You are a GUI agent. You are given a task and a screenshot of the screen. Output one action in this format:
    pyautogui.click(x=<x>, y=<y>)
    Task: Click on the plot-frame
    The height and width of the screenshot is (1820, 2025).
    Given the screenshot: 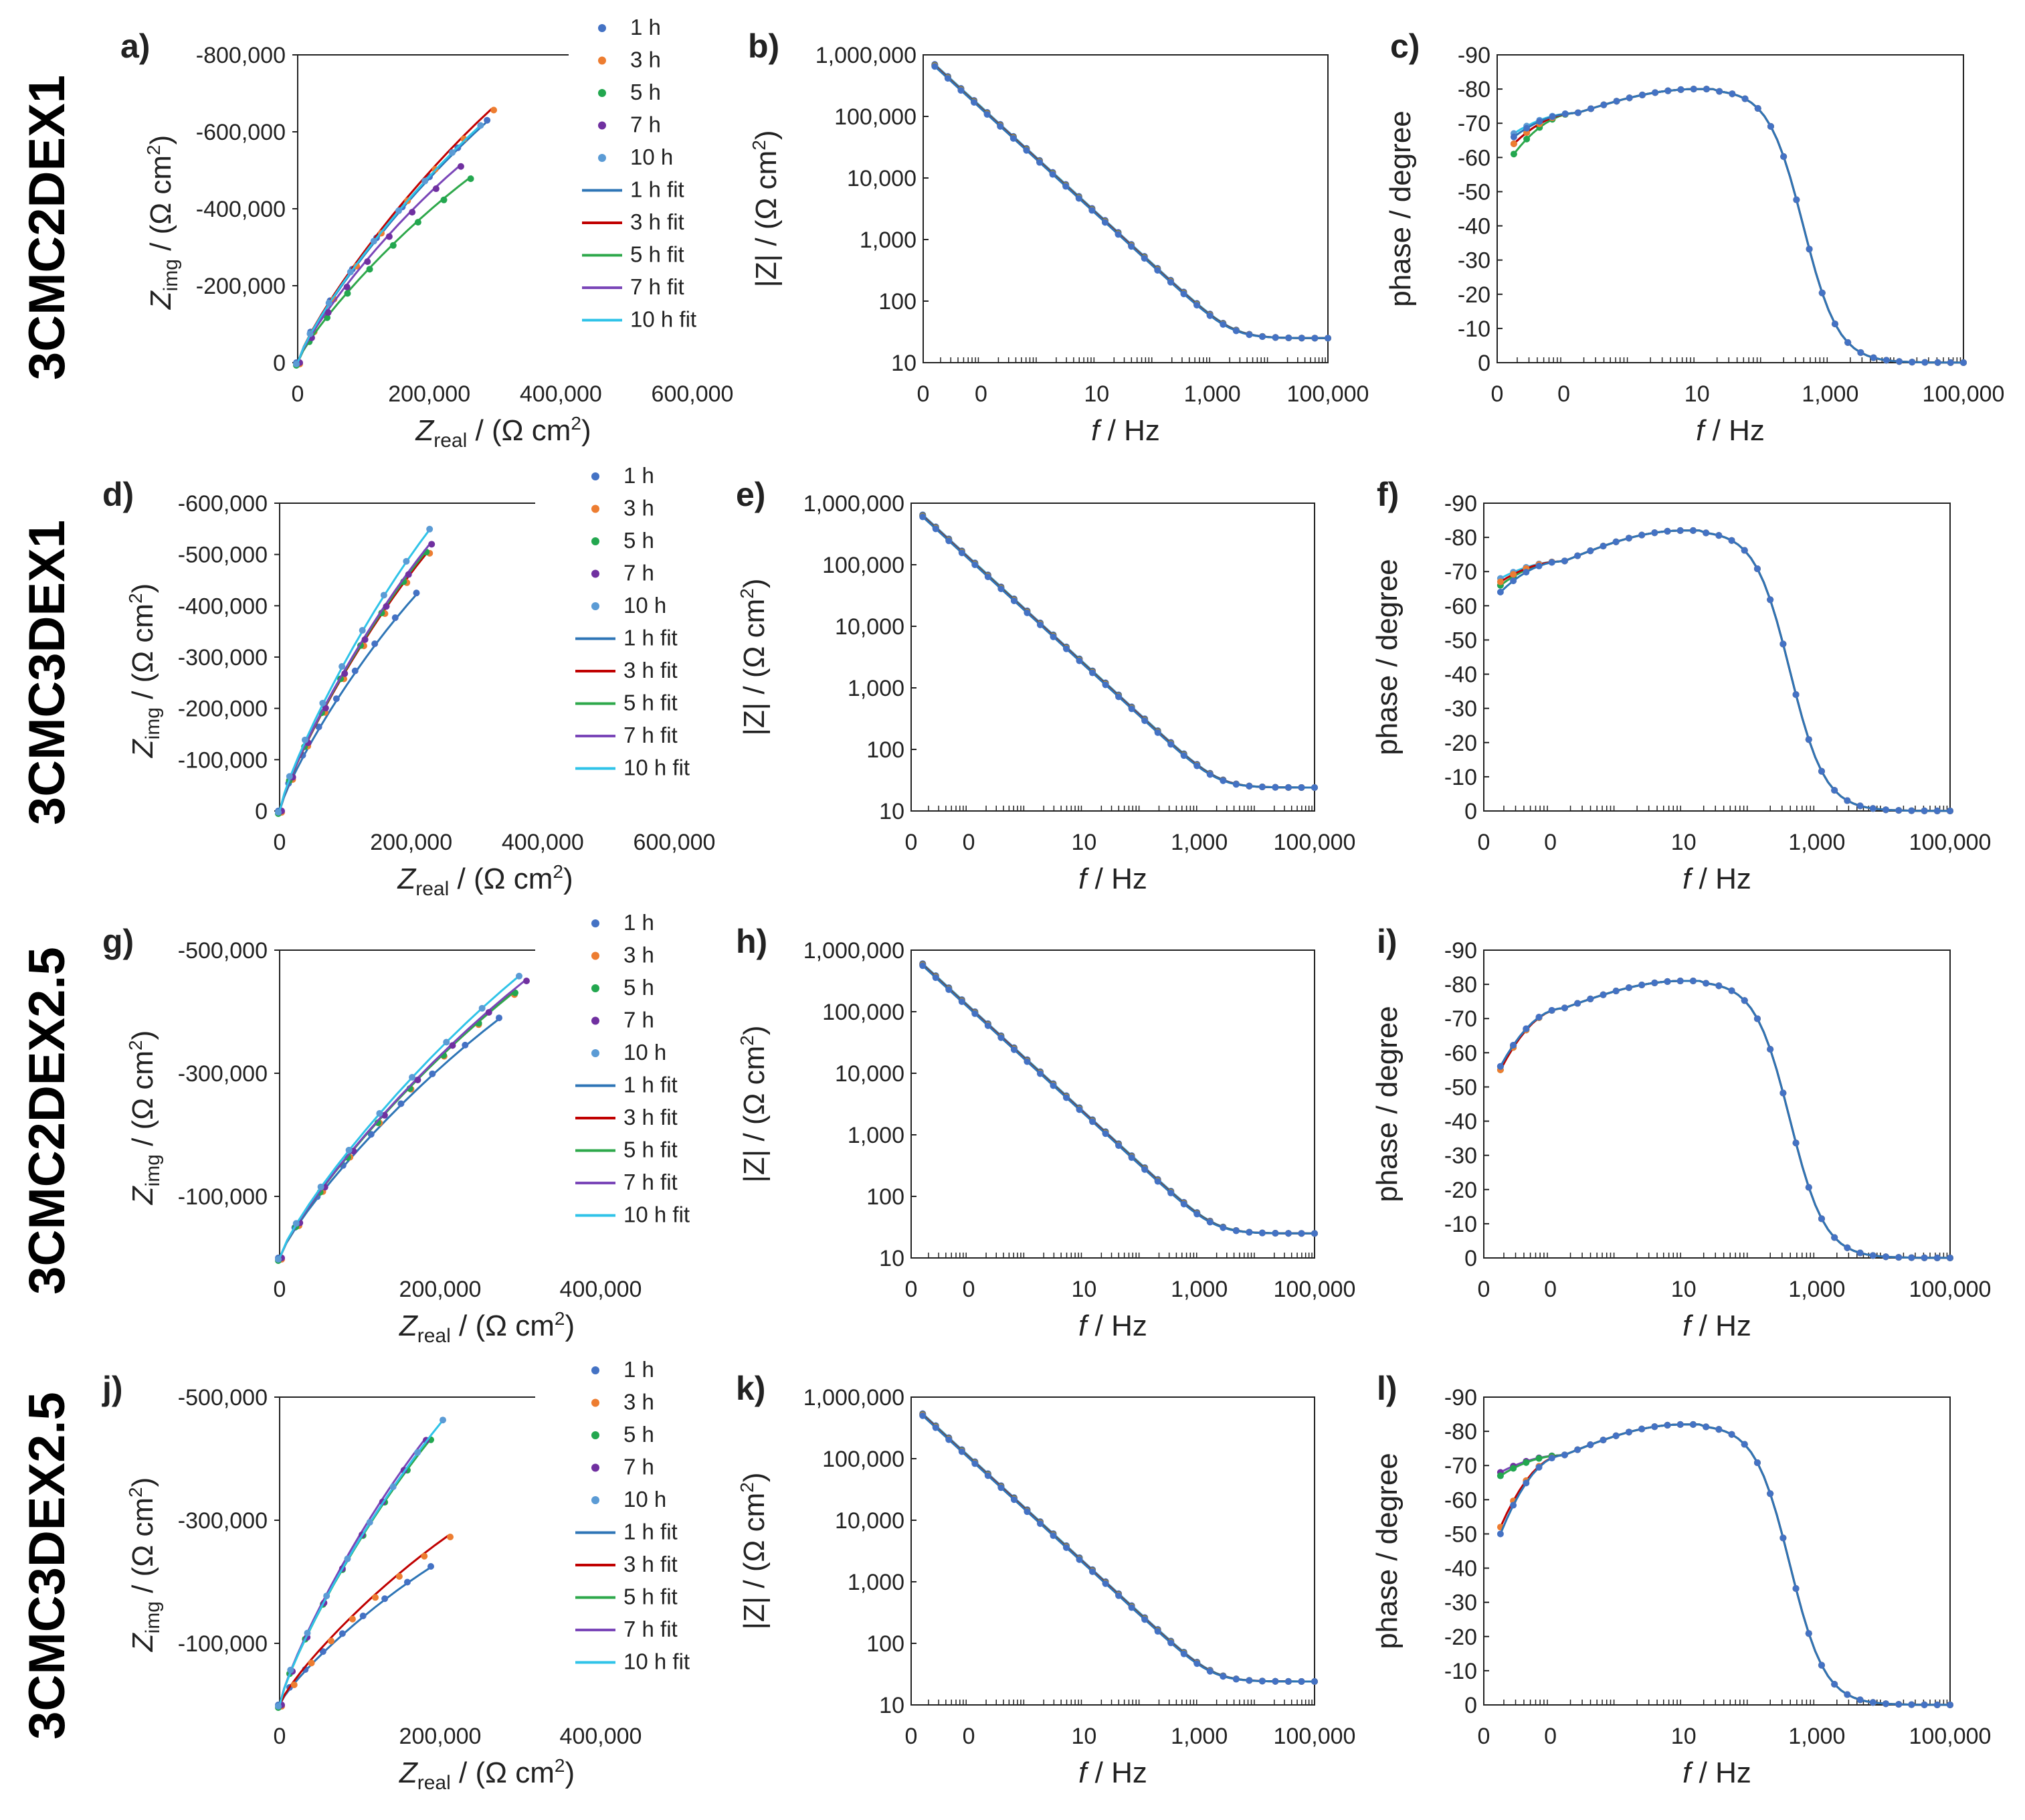 What is the action you would take?
    pyautogui.click(x=1731, y=208)
    